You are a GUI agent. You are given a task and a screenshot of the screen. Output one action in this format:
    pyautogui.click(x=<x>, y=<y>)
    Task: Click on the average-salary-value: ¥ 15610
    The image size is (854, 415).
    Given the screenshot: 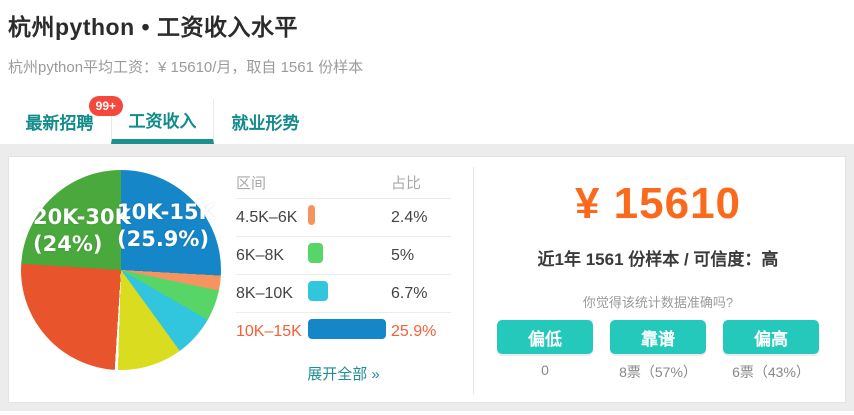 What is the action you would take?
    pyautogui.click(x=658, y=203)
    